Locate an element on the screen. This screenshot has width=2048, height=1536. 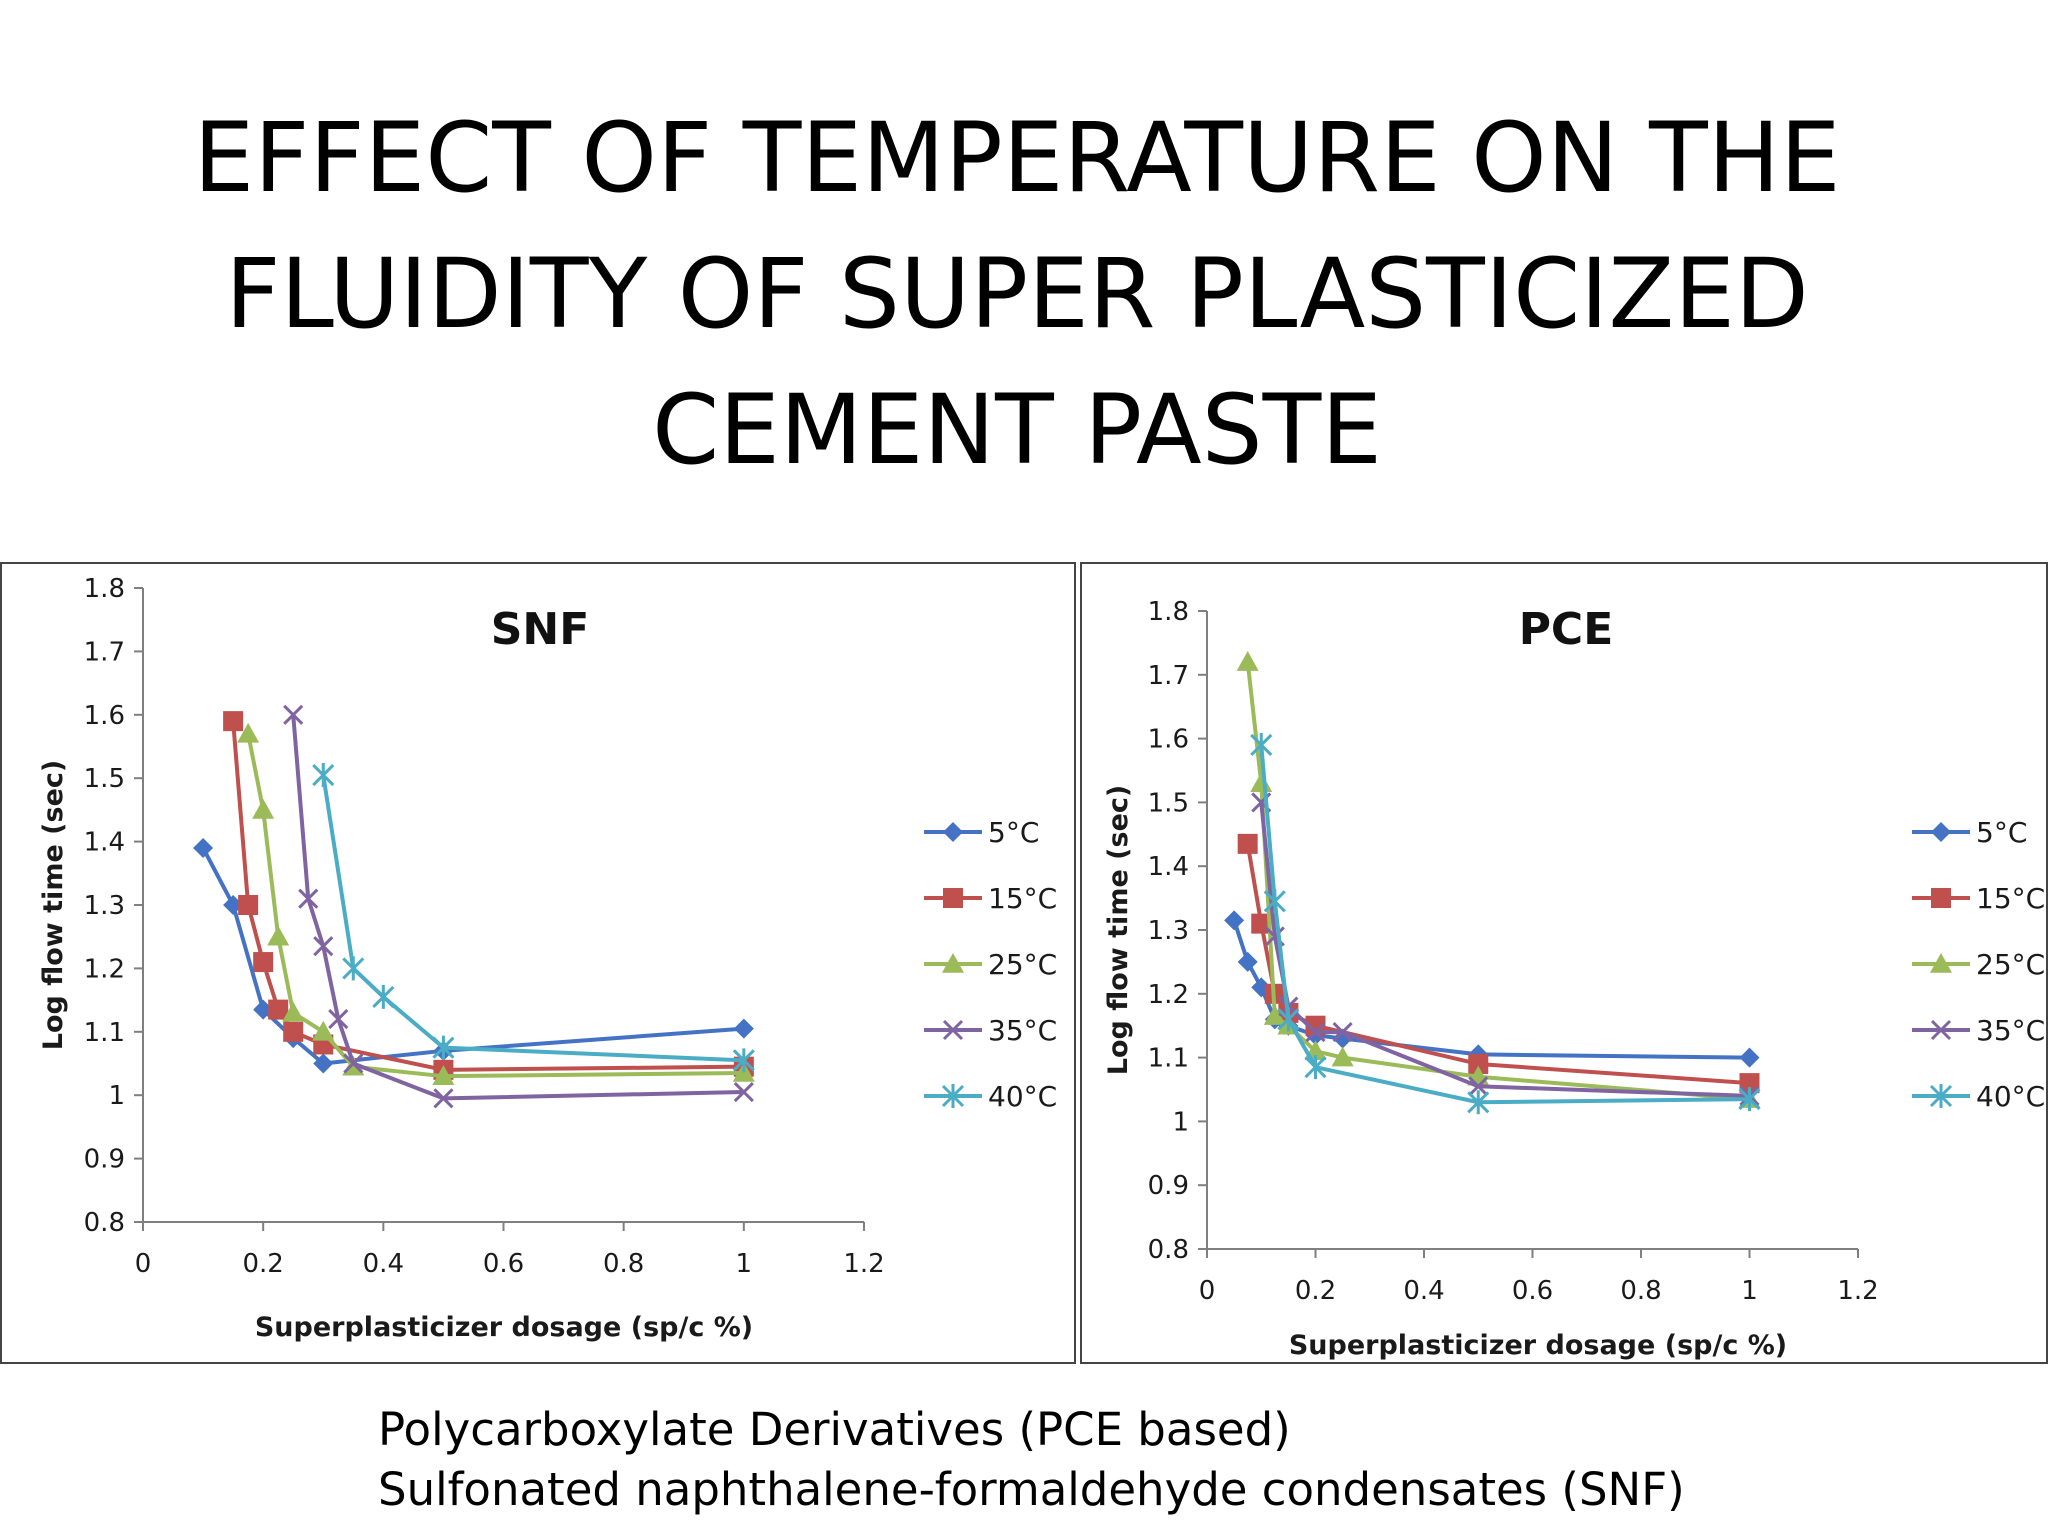
snf-y-tick-label: 1.3 is located at coordinates (104, 906).